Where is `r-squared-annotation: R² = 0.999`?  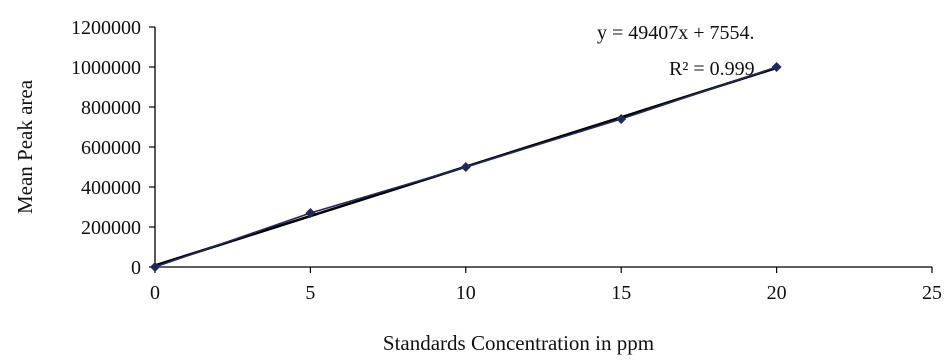 r-squared-annotation: R² = 0.999 is located at coordinates (712, 69).